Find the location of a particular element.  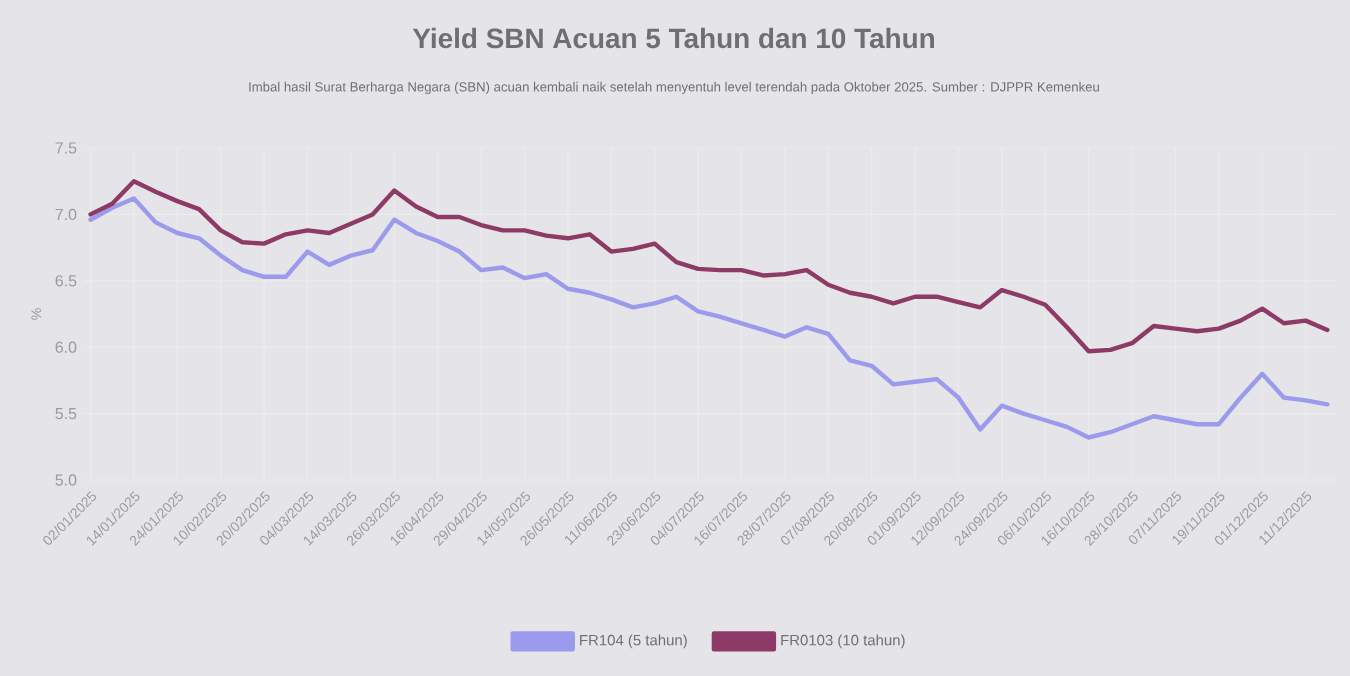

chart-title: Yield SBN Acuan 5 Tahun dan 10 Tahun is located at coordinates (673, 38).